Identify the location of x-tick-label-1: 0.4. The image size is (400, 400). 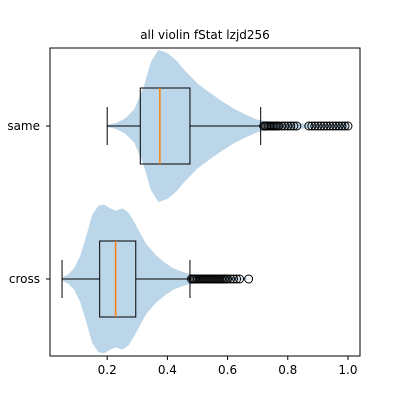
(167, 370).